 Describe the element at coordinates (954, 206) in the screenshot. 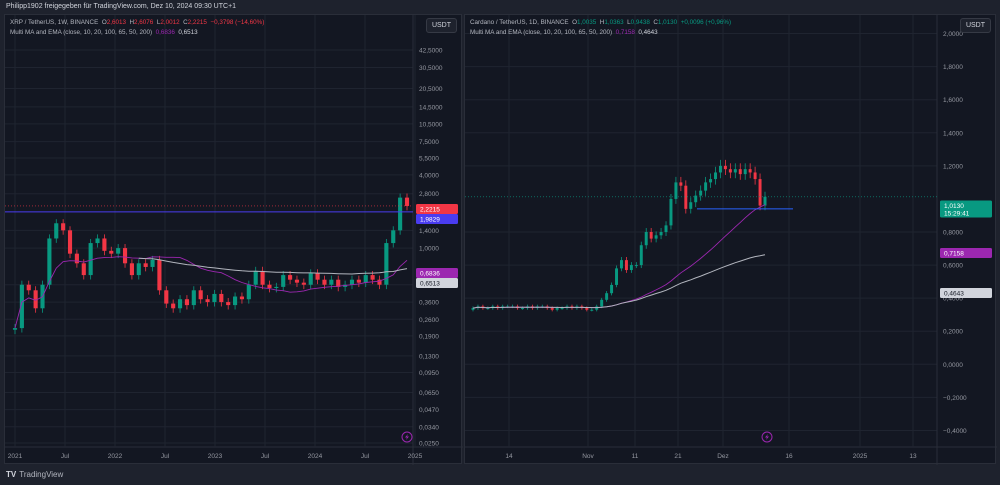

I see `svg-text: 1,0130` at that location.